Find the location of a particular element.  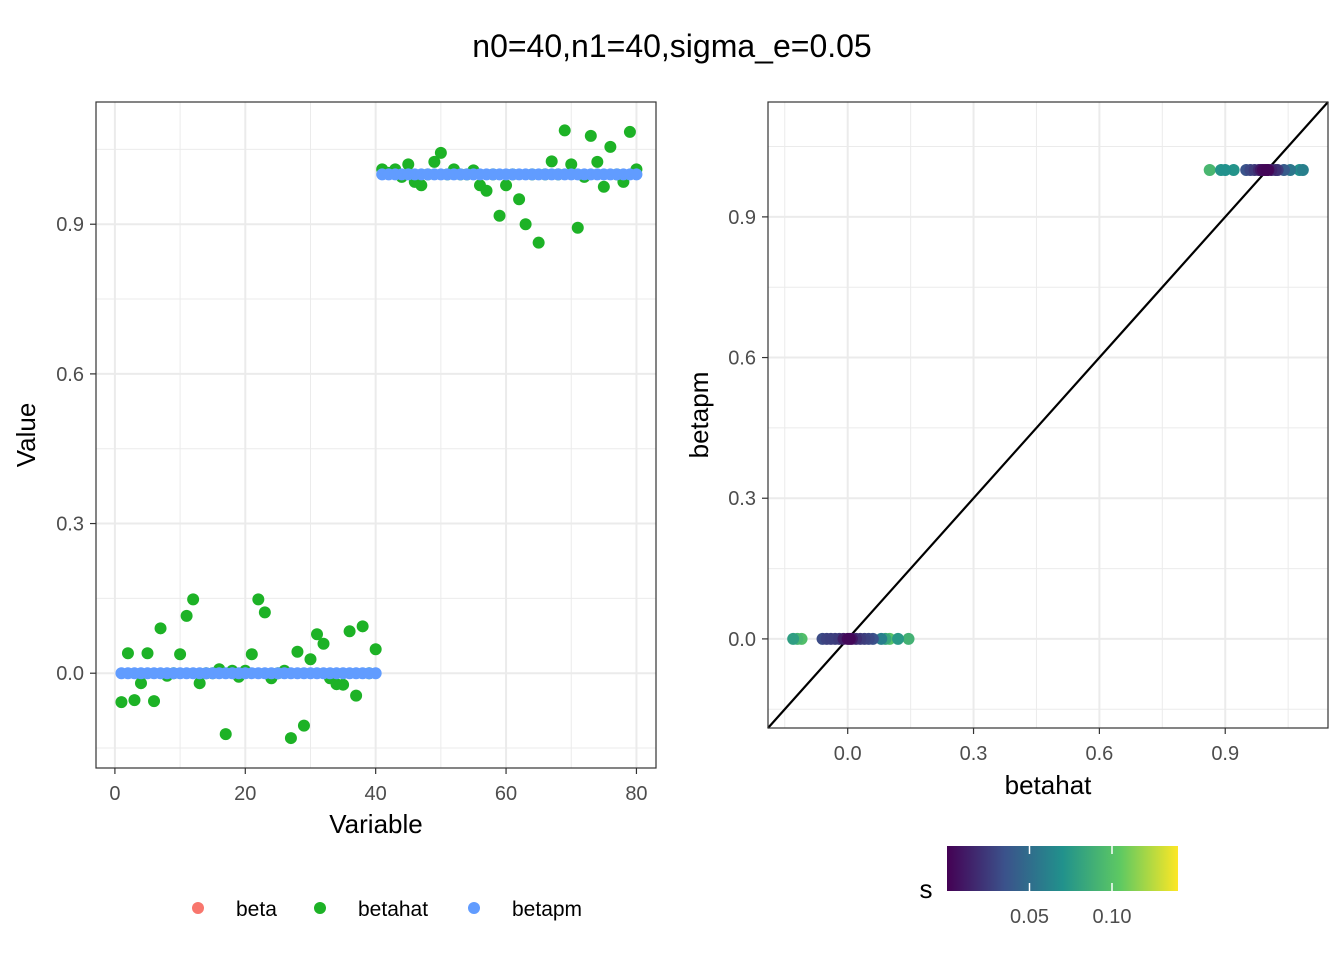

left-x-tick-label: 40 is located at coordinates (376, 794).